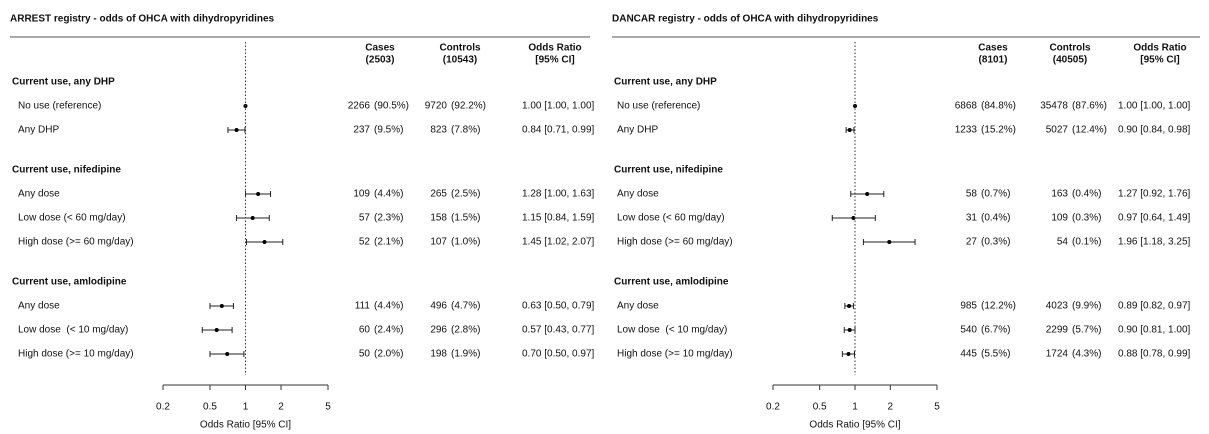 The height and width of the screenshot is (434, 1209). Describe the element at coordinates (558, 106) in the screenshot. I see `odds-ratio: 1.00 [1.00, 1.00]` at that location.